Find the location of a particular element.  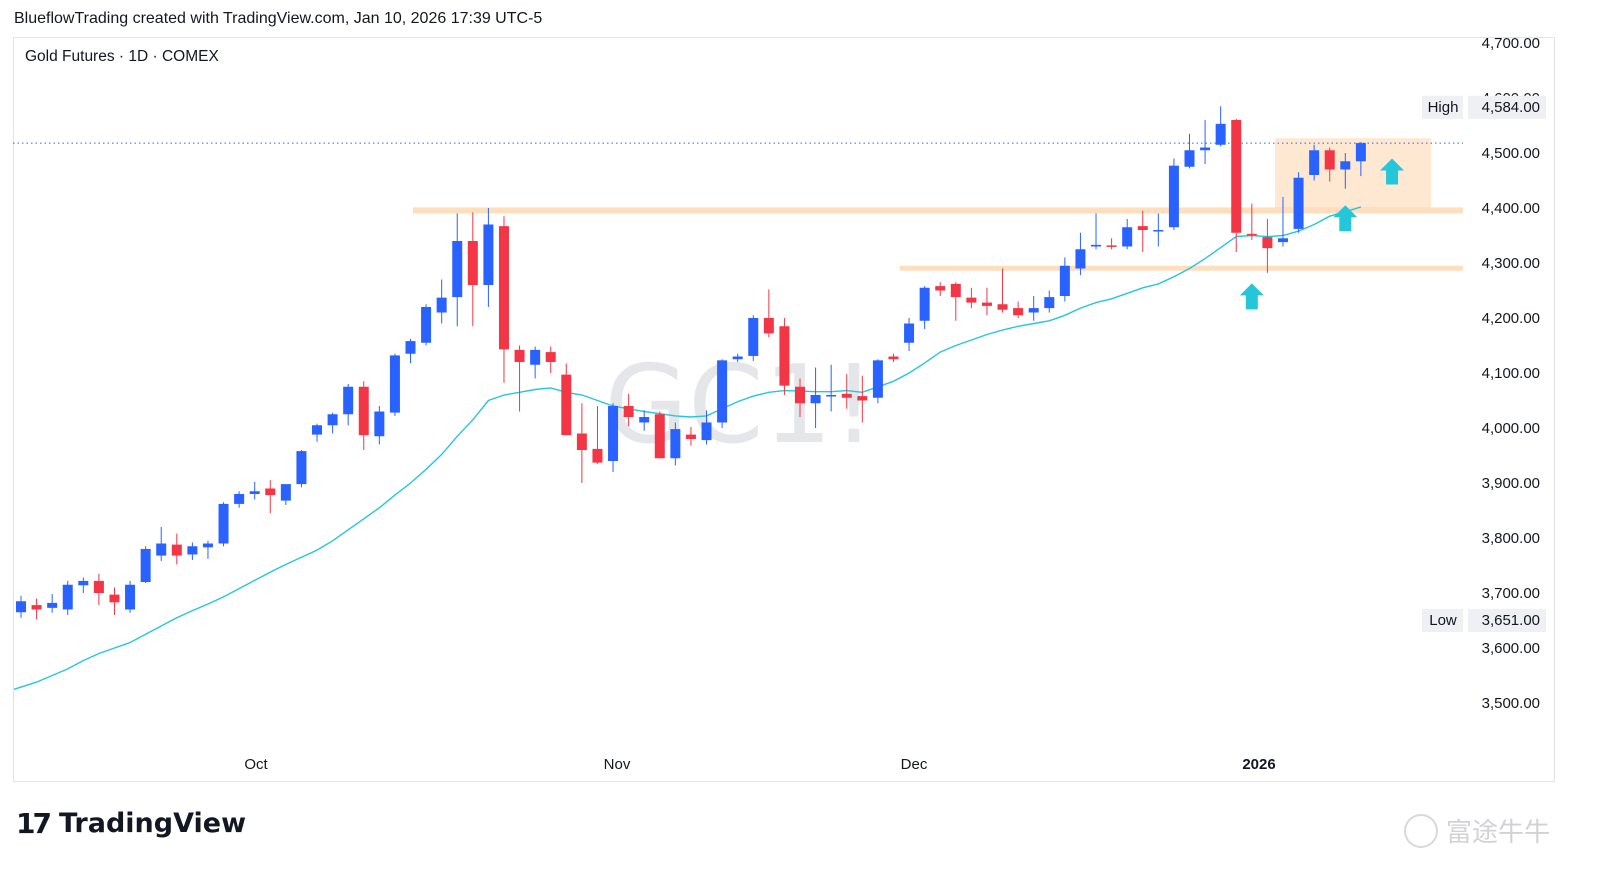

y-tick-label: 3,800.00 is located at coordinates (1511, 538).